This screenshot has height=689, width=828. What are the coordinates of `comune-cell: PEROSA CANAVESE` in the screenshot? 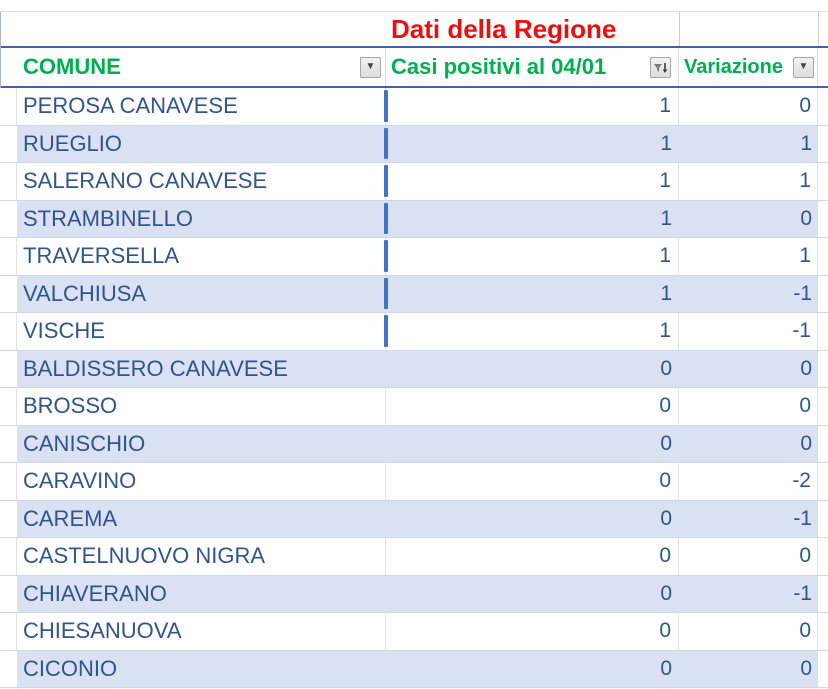 It's located at (201, 106).